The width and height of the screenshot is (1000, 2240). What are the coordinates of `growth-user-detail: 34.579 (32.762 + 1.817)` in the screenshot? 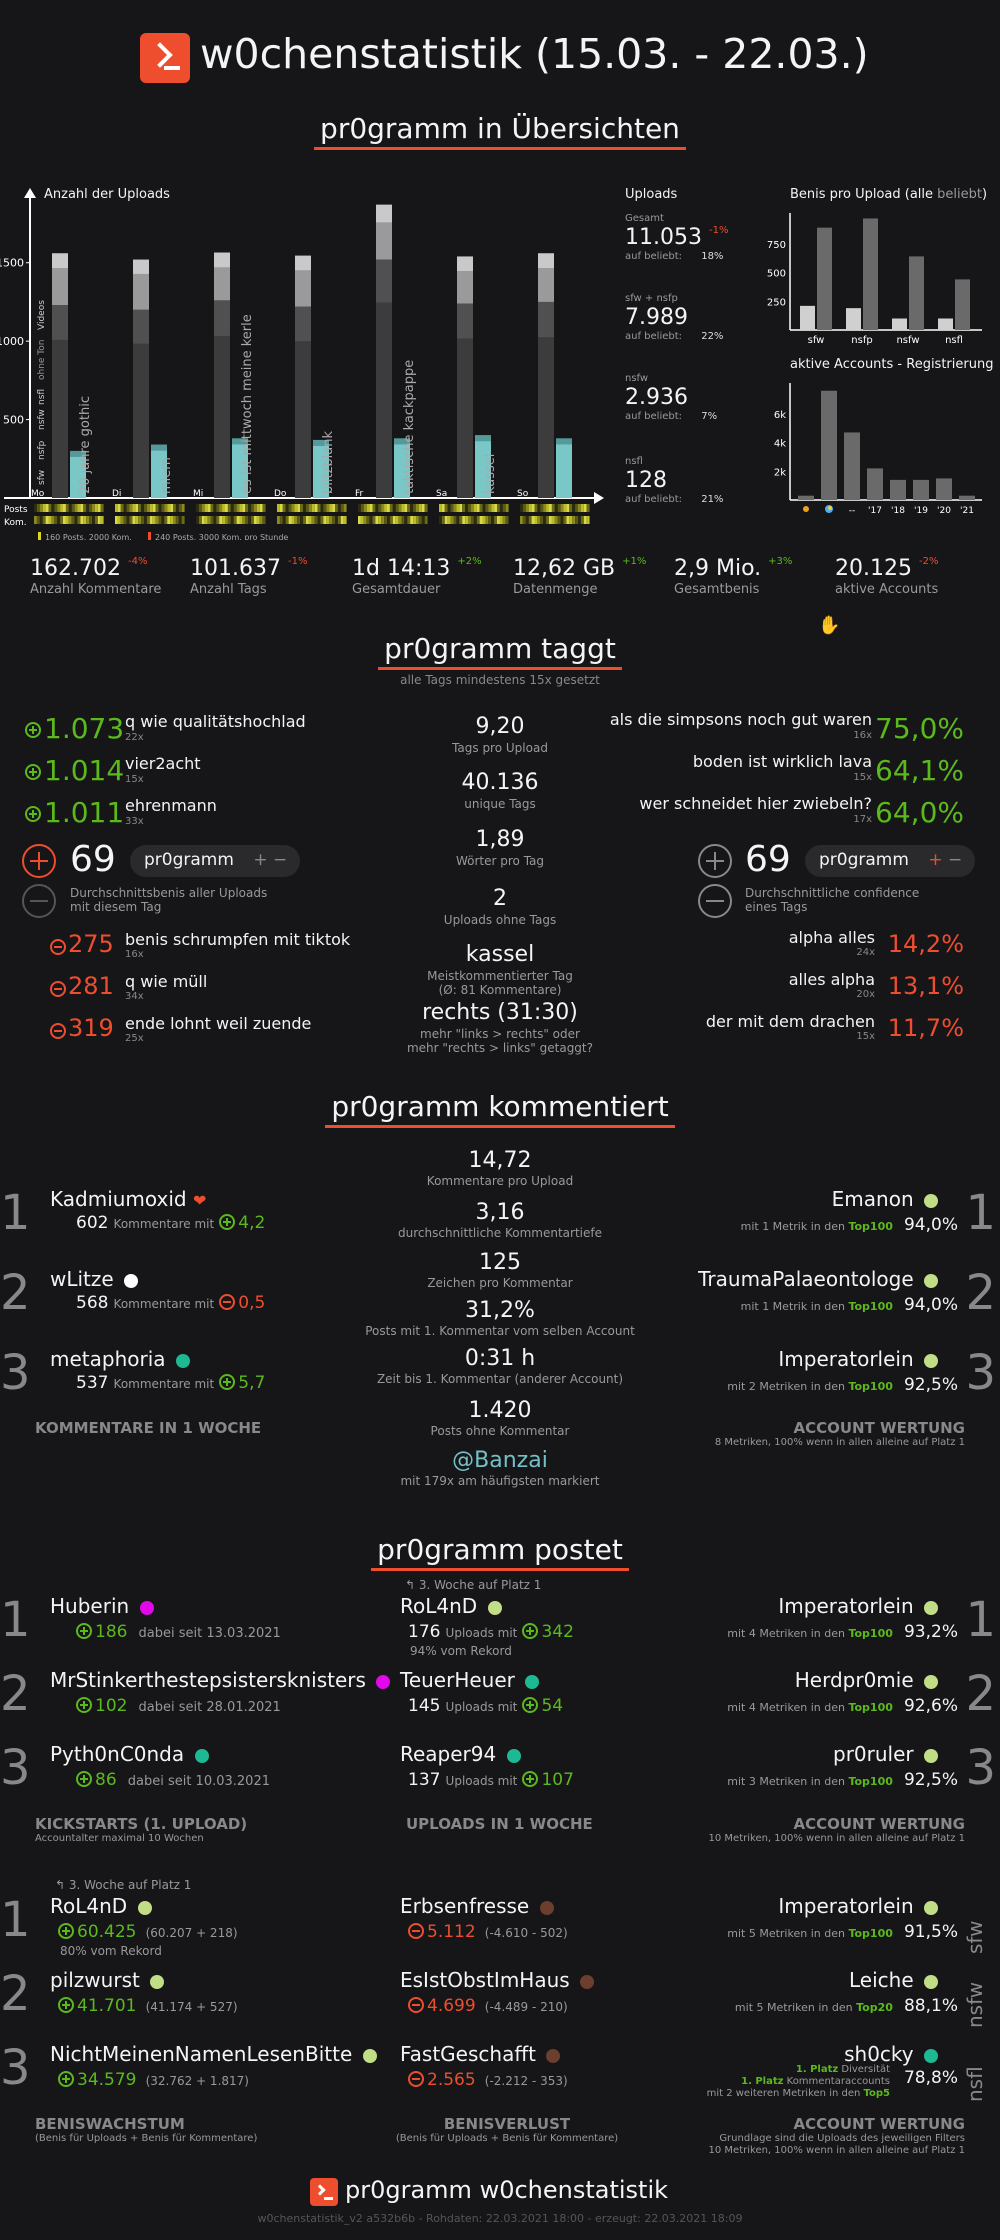 It's located at (153, 2080).